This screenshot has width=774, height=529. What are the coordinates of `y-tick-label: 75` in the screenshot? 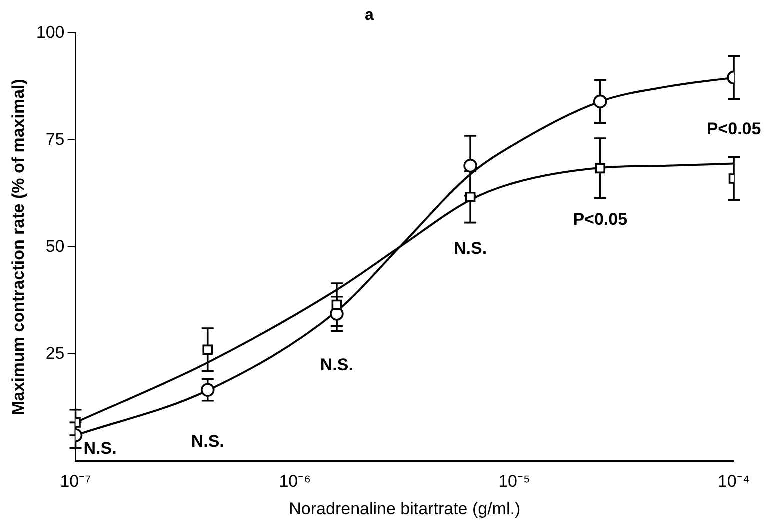 It's located at (55, 139).